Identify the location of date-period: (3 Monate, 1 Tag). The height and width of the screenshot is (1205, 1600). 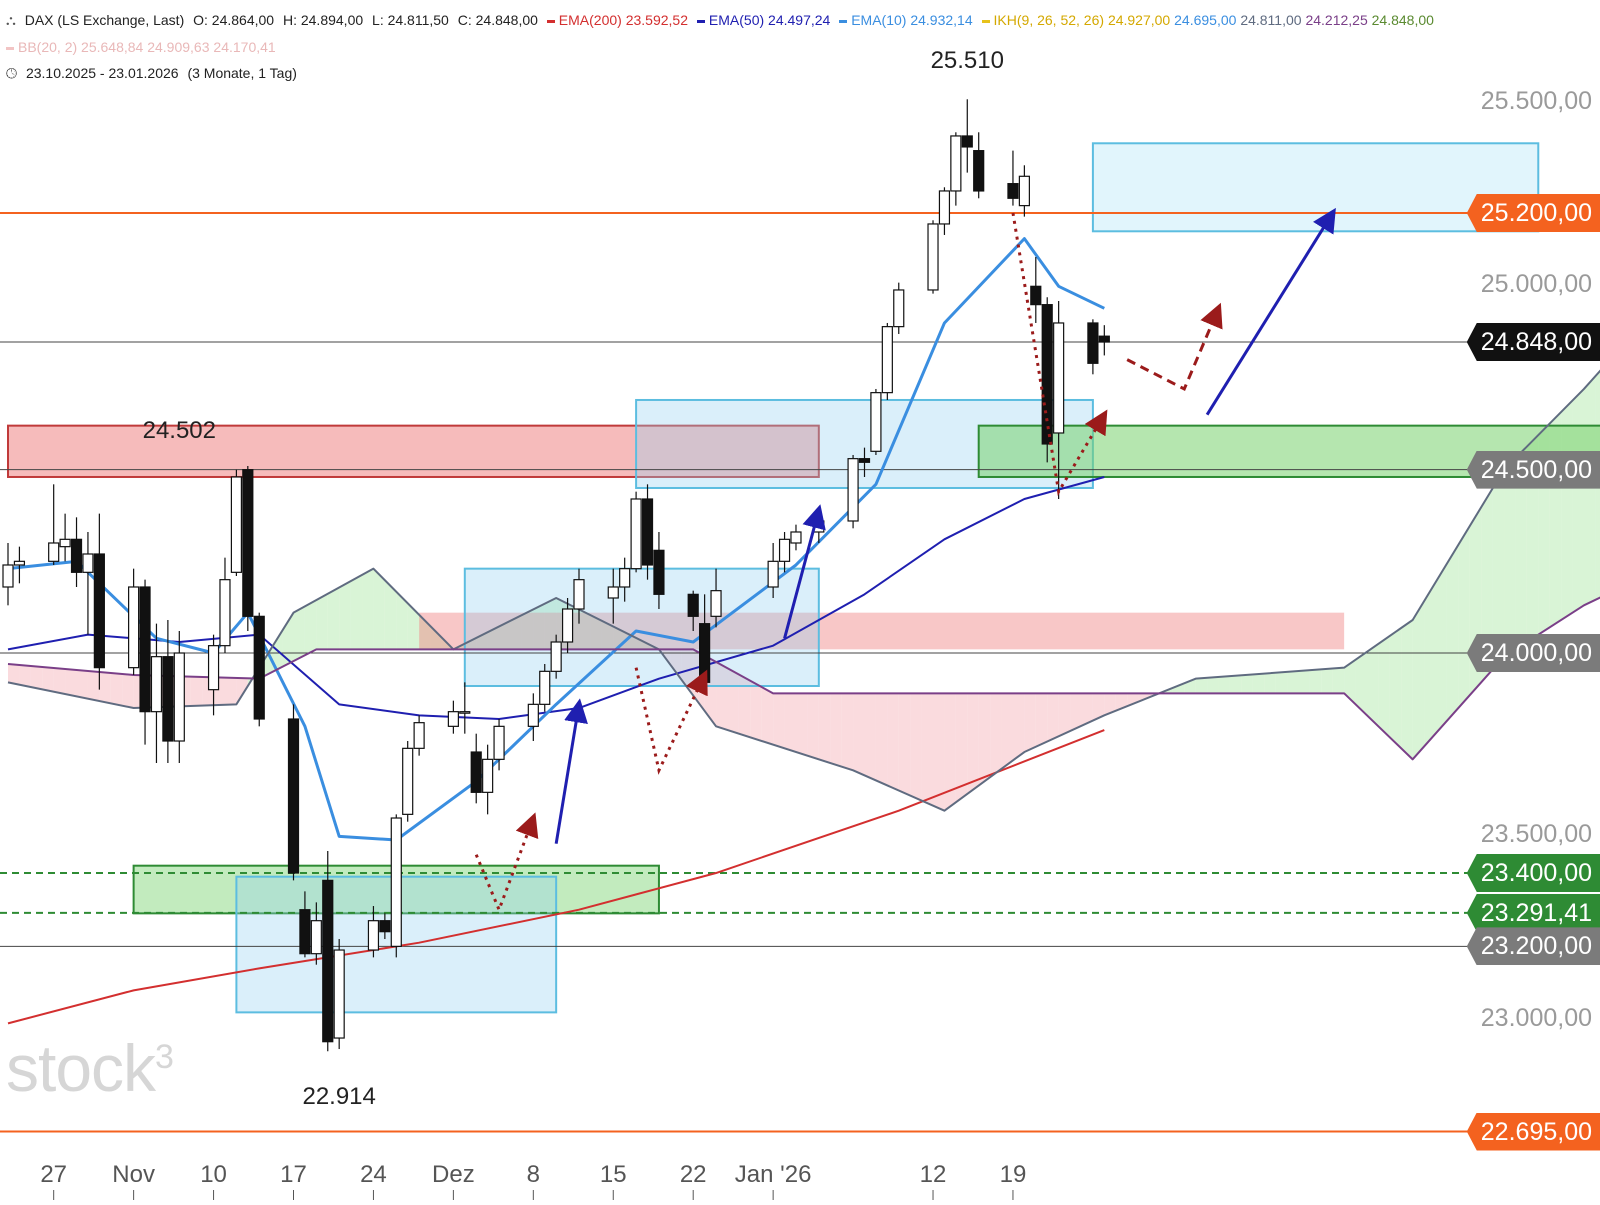
(242, 73).